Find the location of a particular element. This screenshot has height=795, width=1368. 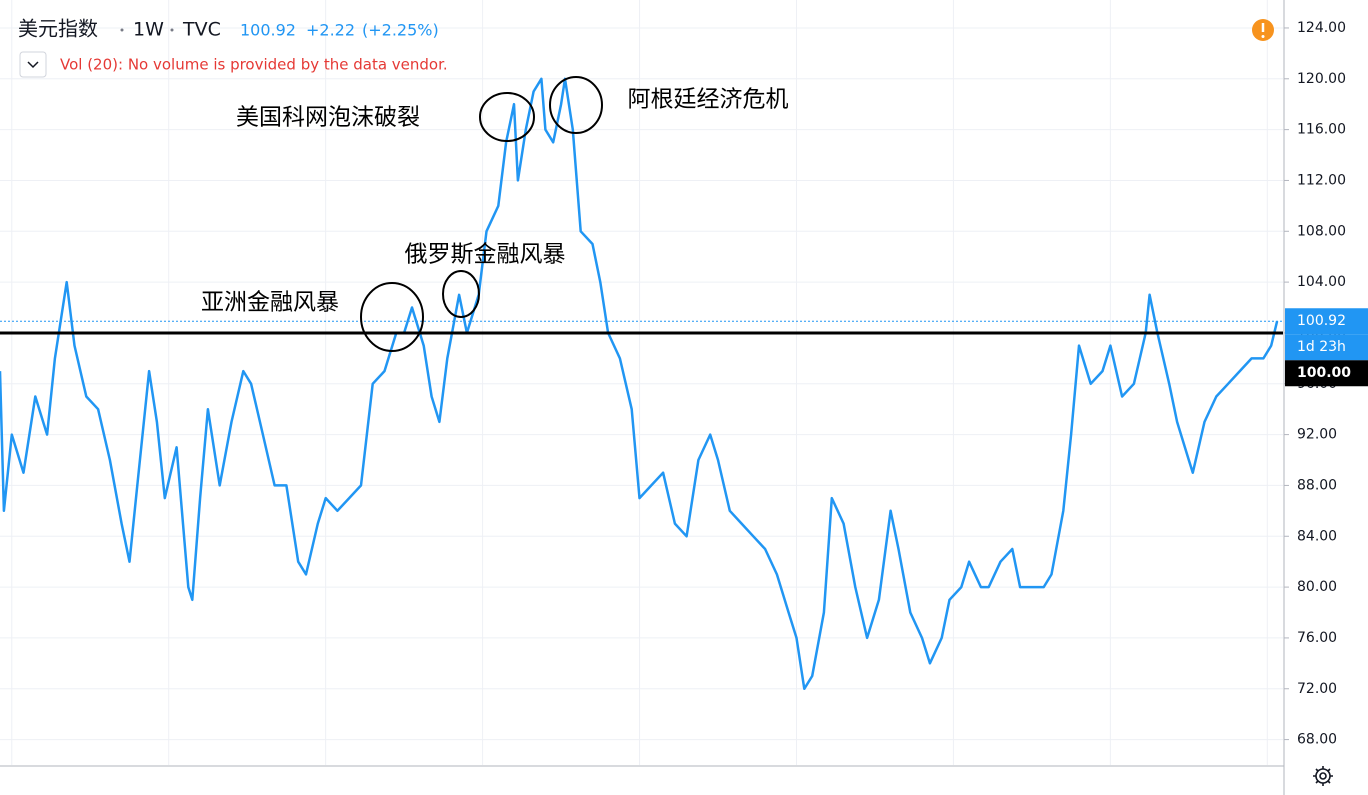

change-pct: (+2.25%) is located at coordinates (400, 30).